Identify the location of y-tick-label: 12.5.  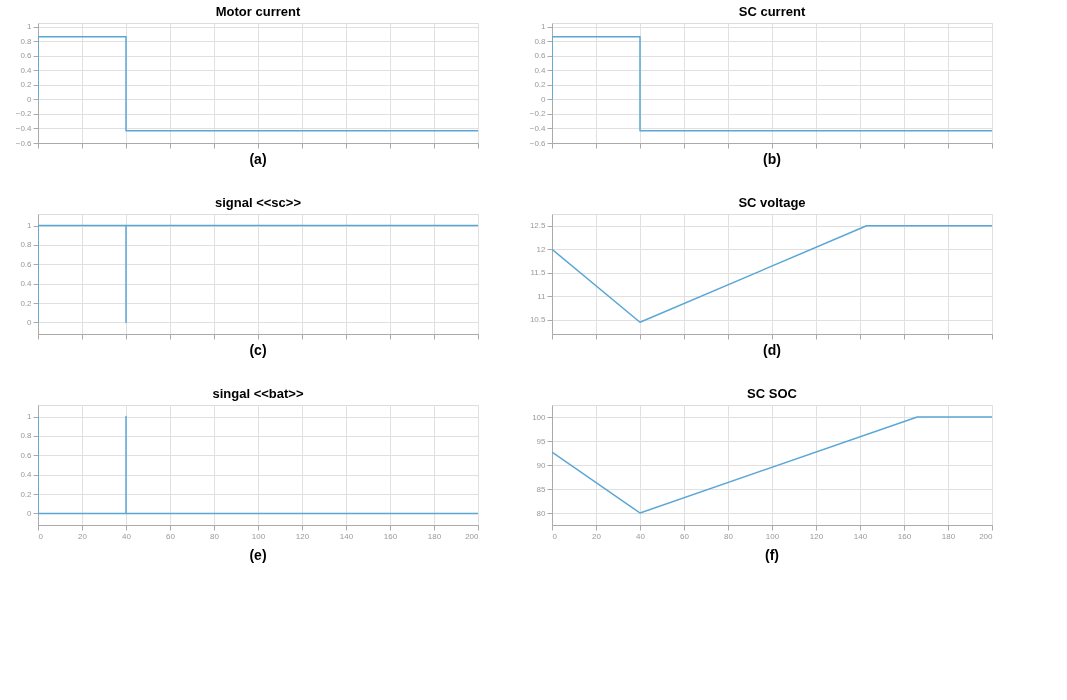
(538, 226).